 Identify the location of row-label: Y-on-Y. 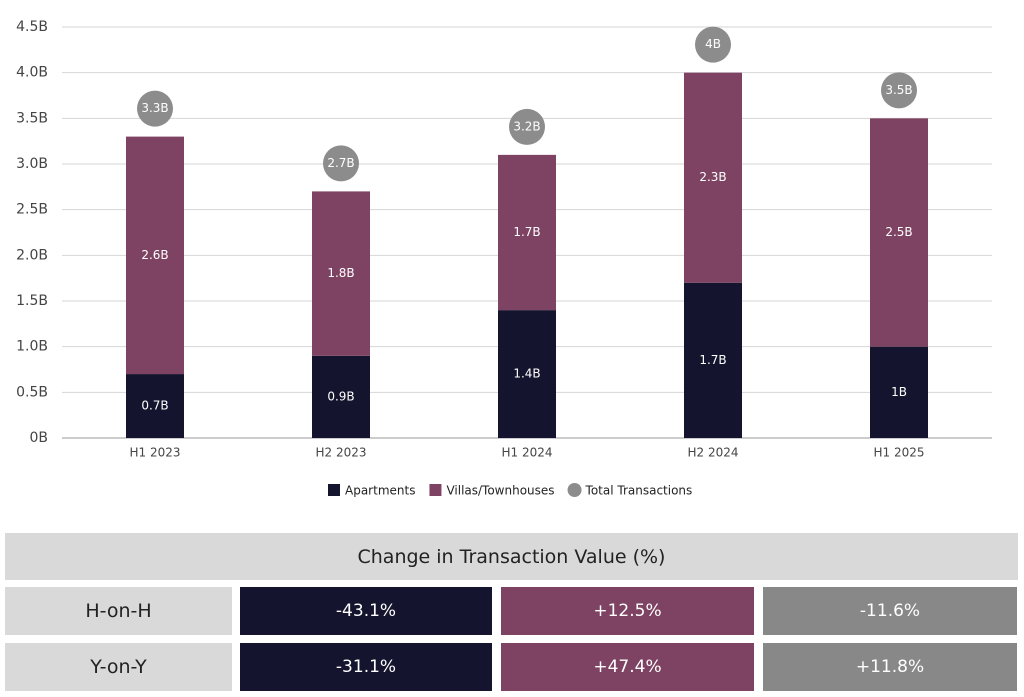
(118, 667).